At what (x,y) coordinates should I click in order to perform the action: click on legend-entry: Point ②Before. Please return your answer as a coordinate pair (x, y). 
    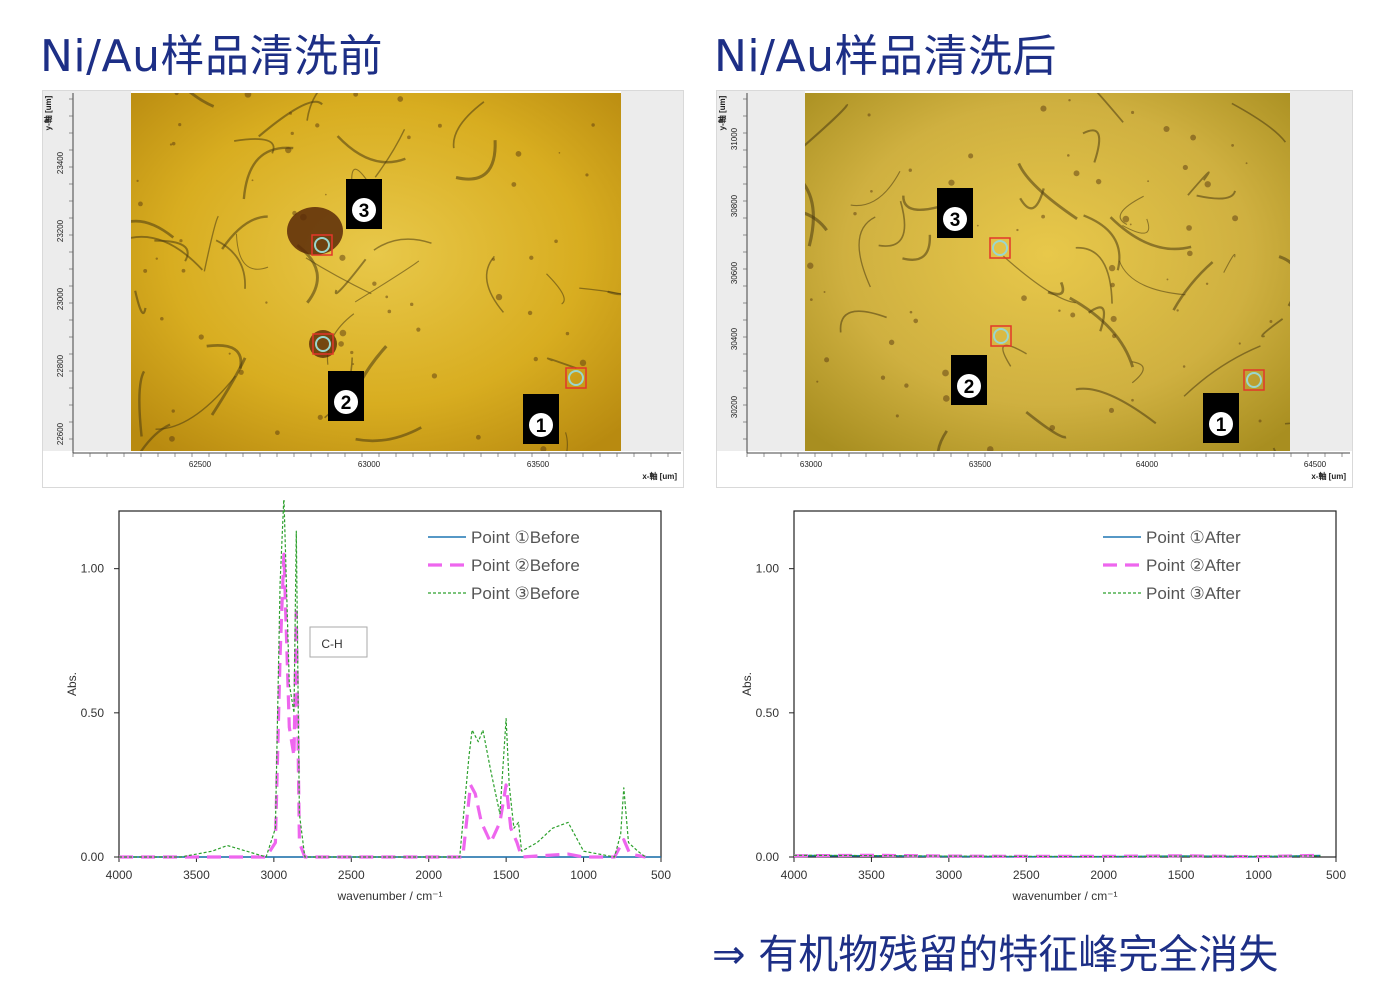
    Looking at the image, I should click on (504, 565).